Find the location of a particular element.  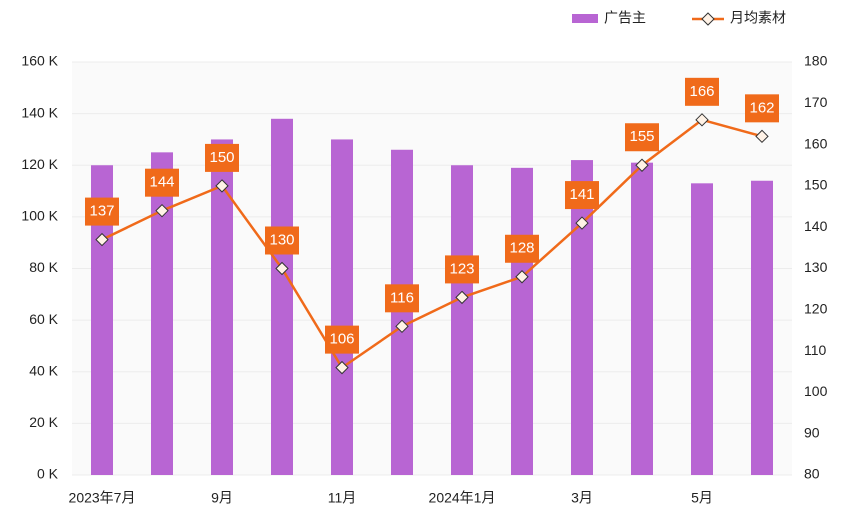

data-label: 106 is located at coordinates (341, 339).